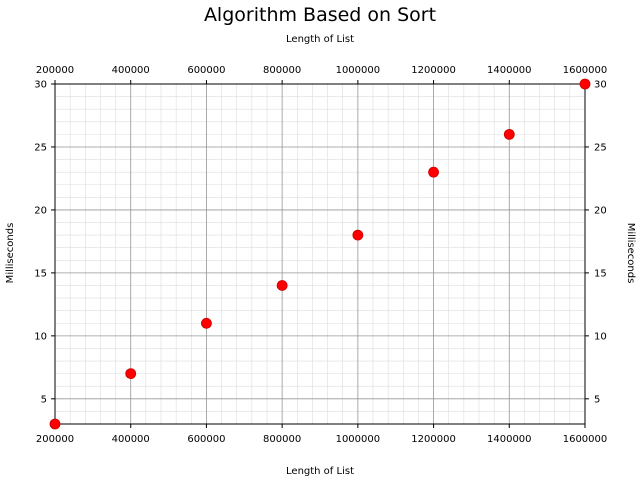  I want to click on y-tick-label-right: 5, so click(597, 399).